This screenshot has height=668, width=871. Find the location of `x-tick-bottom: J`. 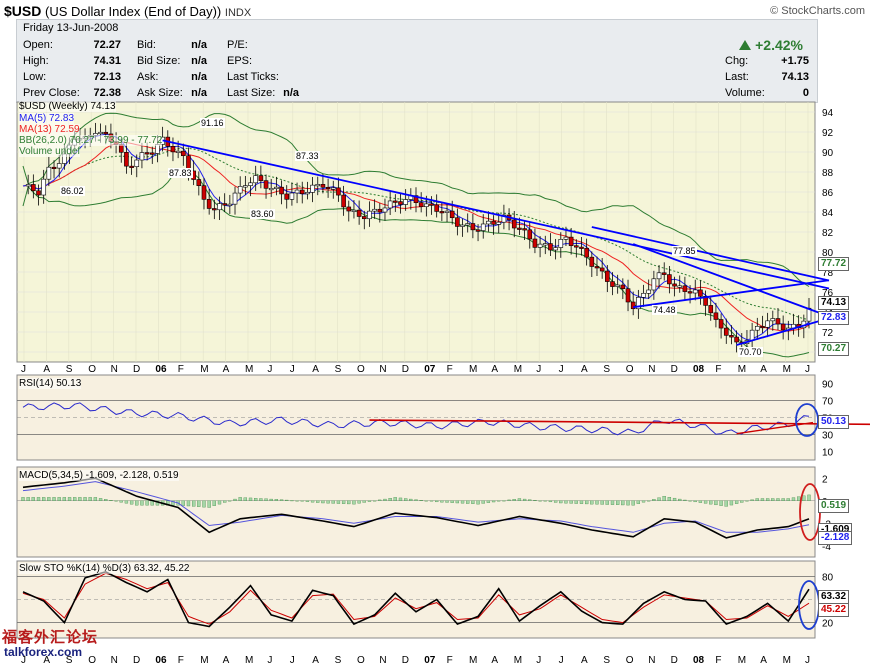

x-tick-bottom: J is located at coordinates (807, 660).